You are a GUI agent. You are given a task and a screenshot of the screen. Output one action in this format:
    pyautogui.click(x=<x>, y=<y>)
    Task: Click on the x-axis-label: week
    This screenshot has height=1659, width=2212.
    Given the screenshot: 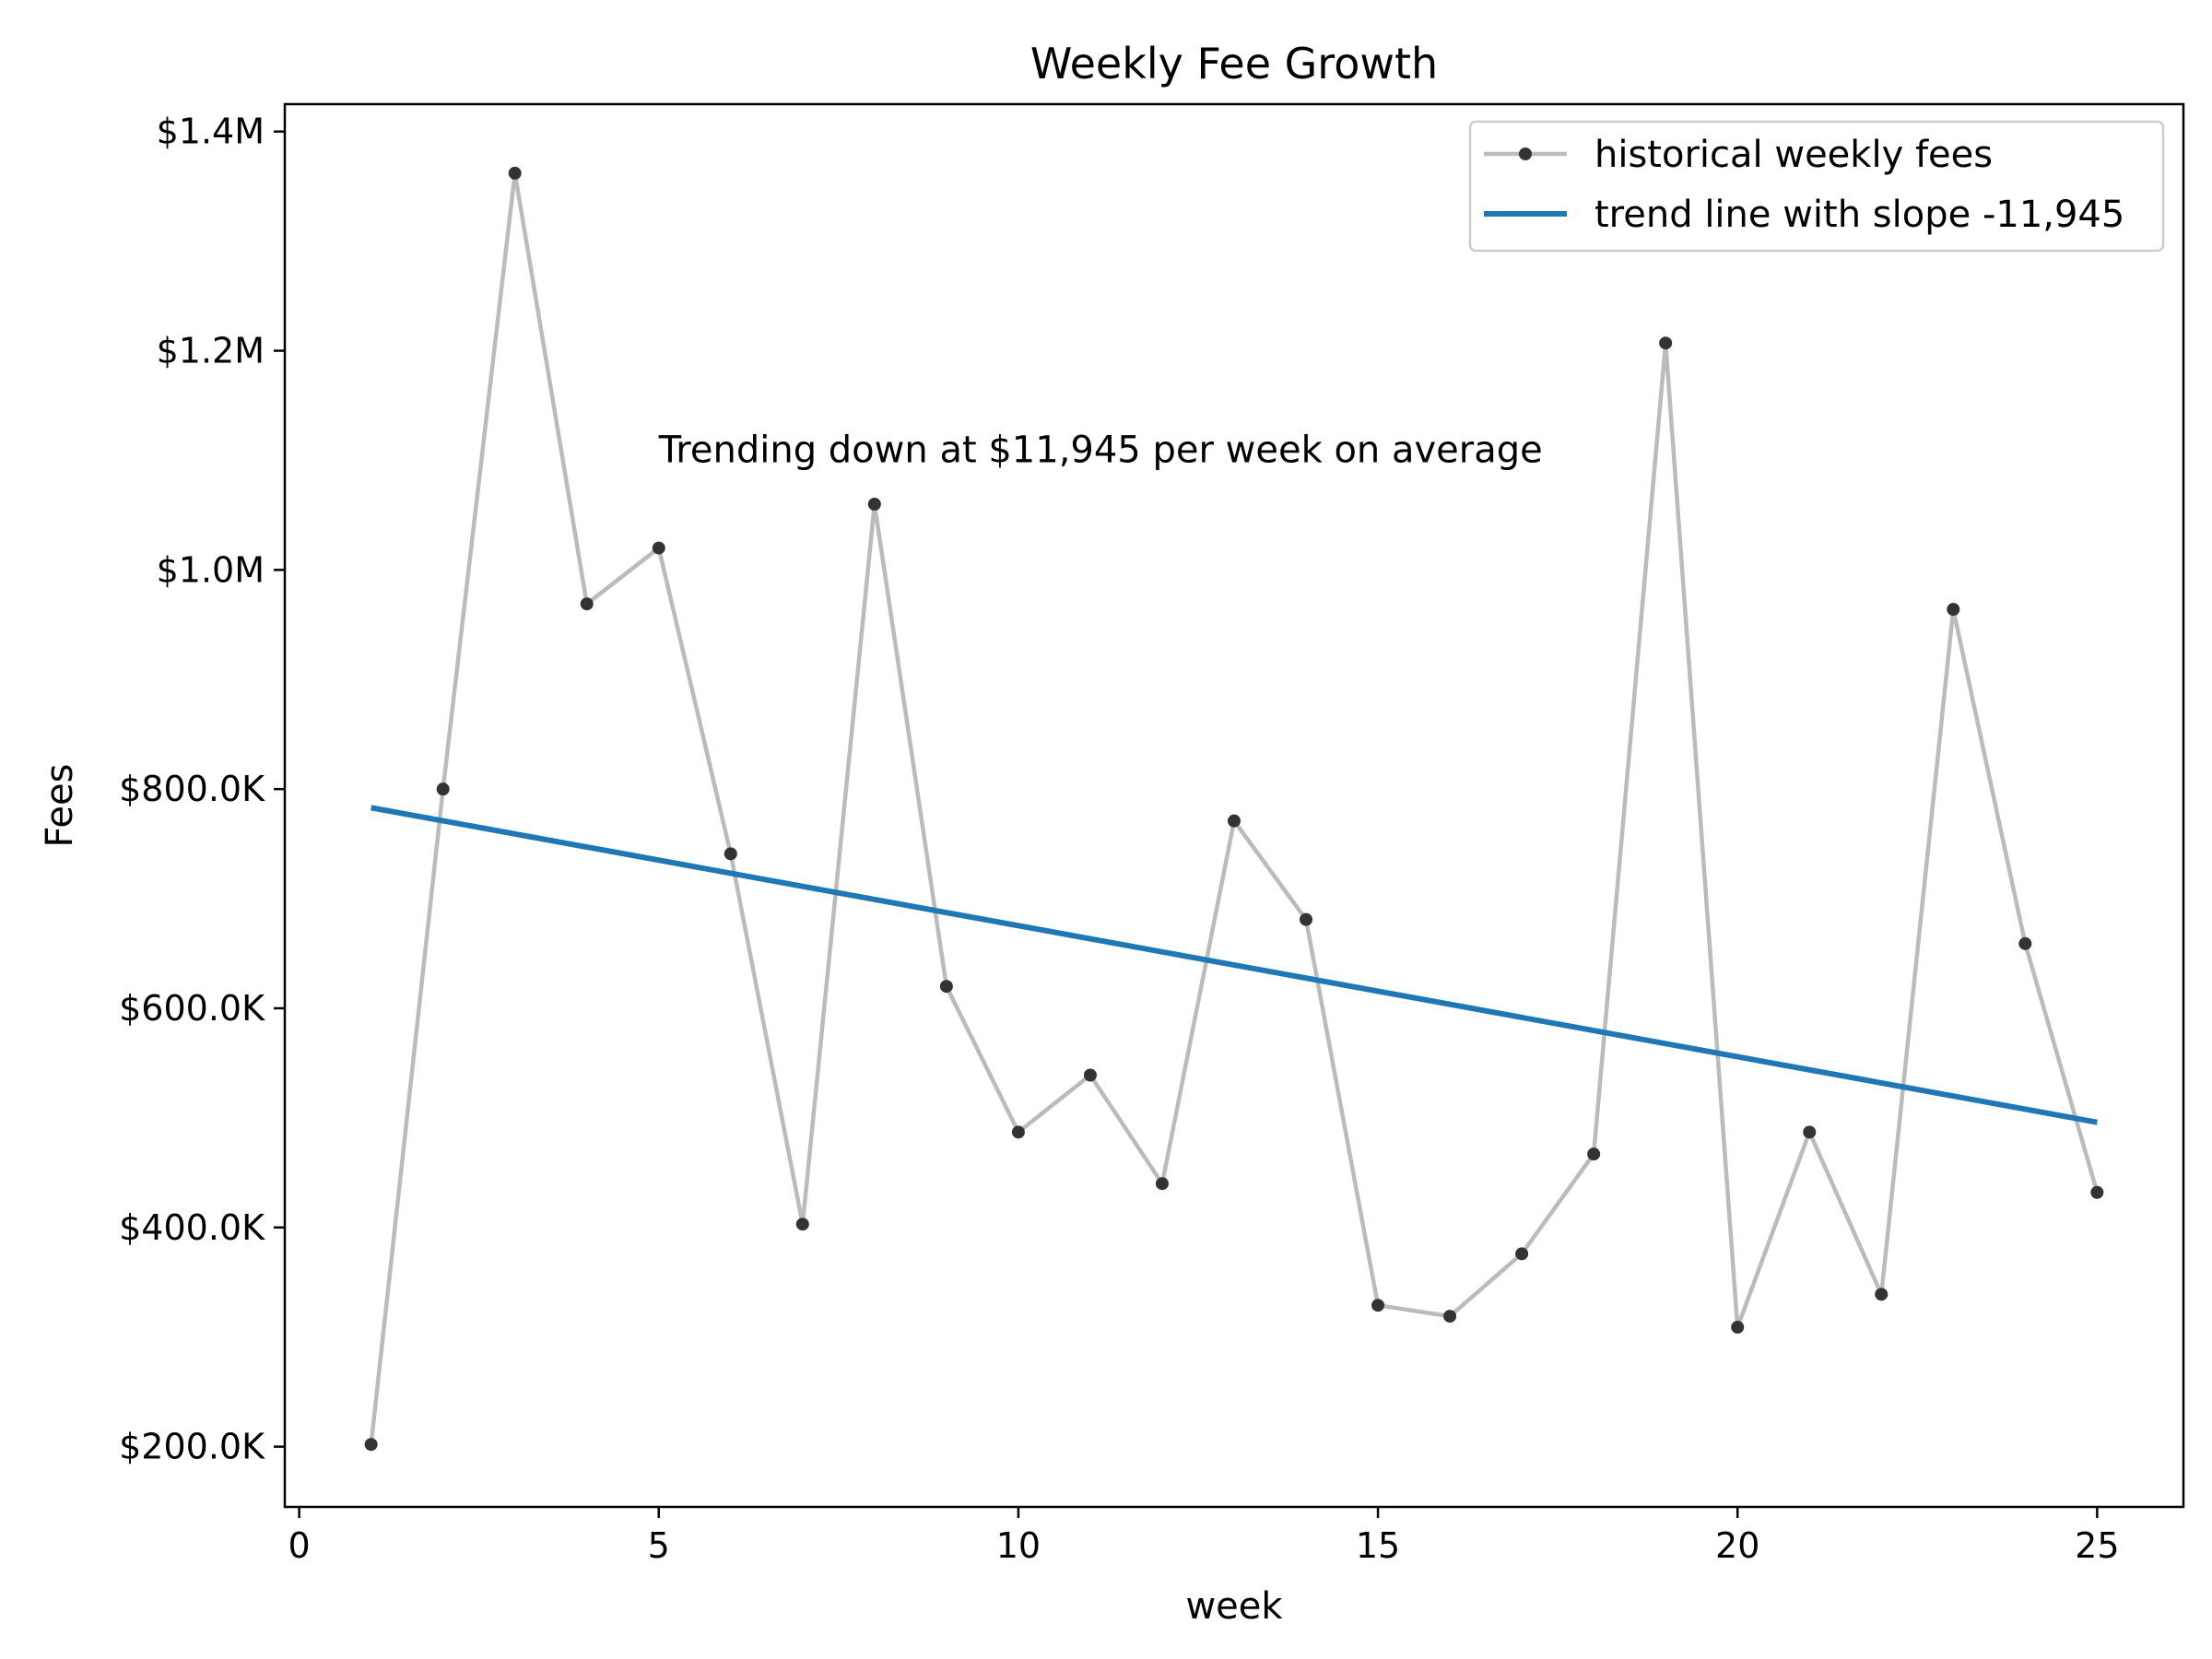 What is the action you would take?
    pyautogui.click(x=1234, y=1606)
    